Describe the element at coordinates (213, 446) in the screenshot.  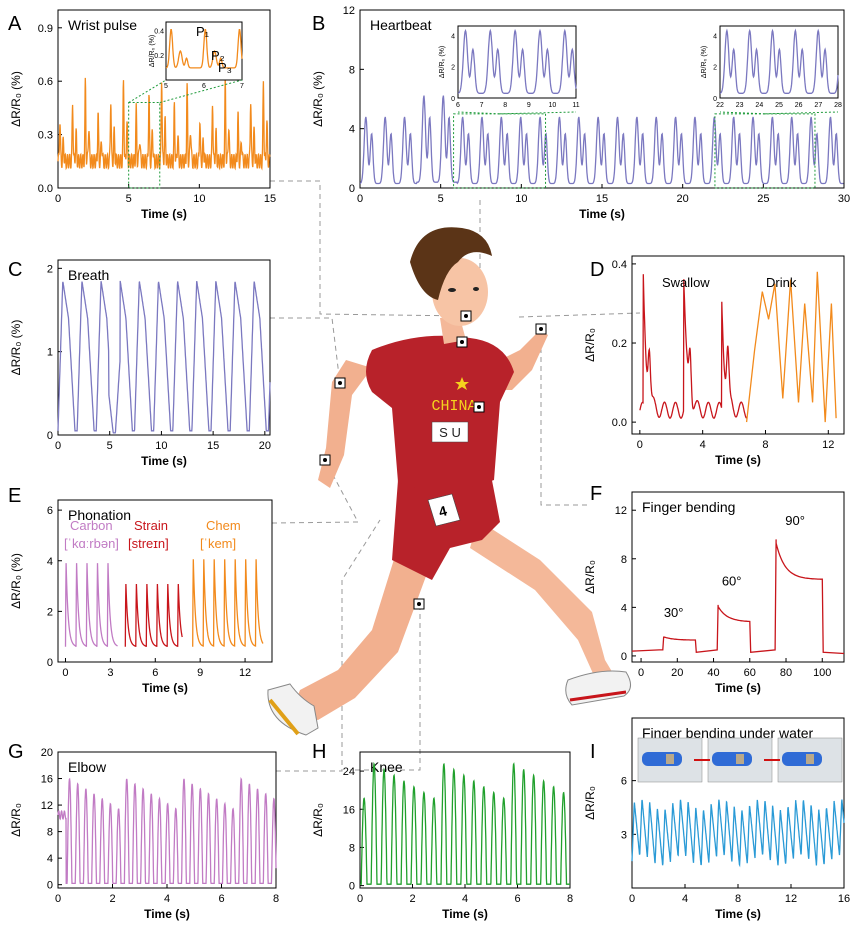
I see `x-tick-label: 15` at that location.